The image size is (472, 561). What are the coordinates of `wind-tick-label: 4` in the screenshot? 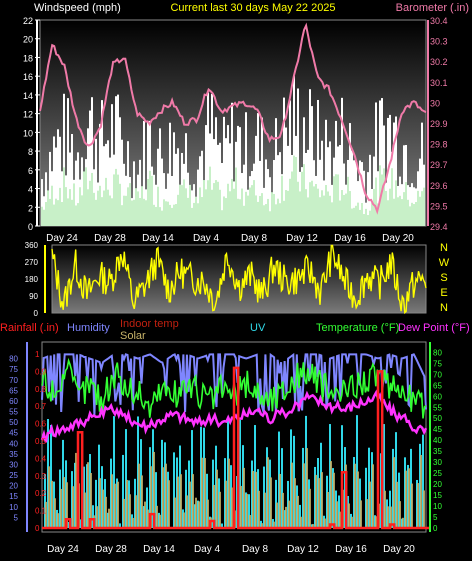 It's located at (30, 190).